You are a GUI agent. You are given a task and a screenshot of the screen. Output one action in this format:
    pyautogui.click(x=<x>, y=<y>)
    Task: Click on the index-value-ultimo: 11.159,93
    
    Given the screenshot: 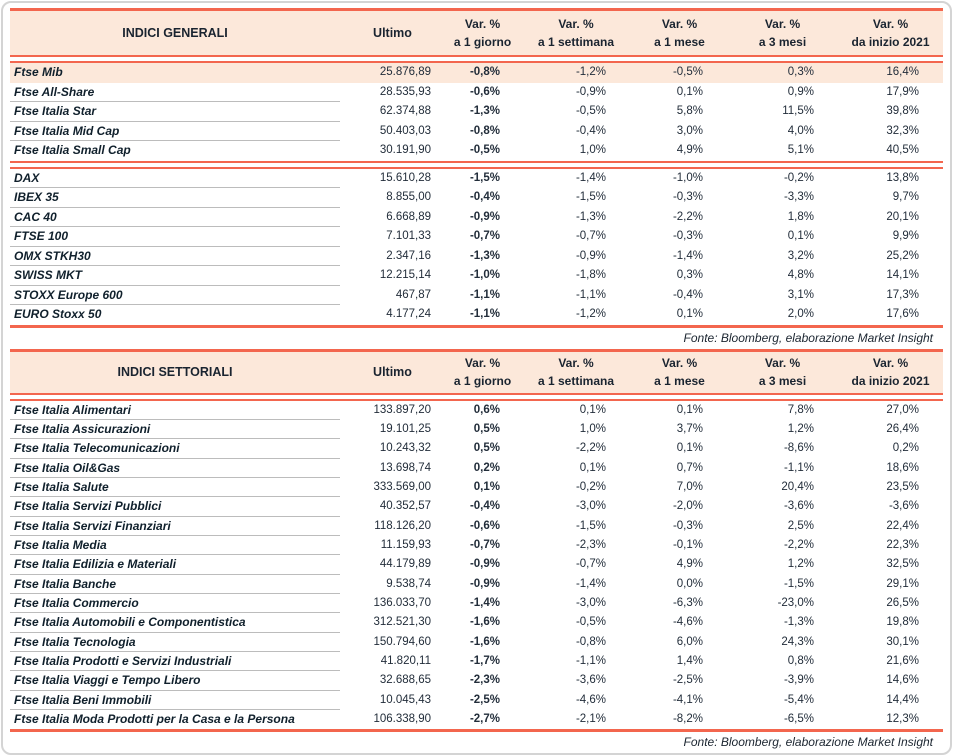 What is the action you would take?
    pyautogui.click(x=405, y=544)
    